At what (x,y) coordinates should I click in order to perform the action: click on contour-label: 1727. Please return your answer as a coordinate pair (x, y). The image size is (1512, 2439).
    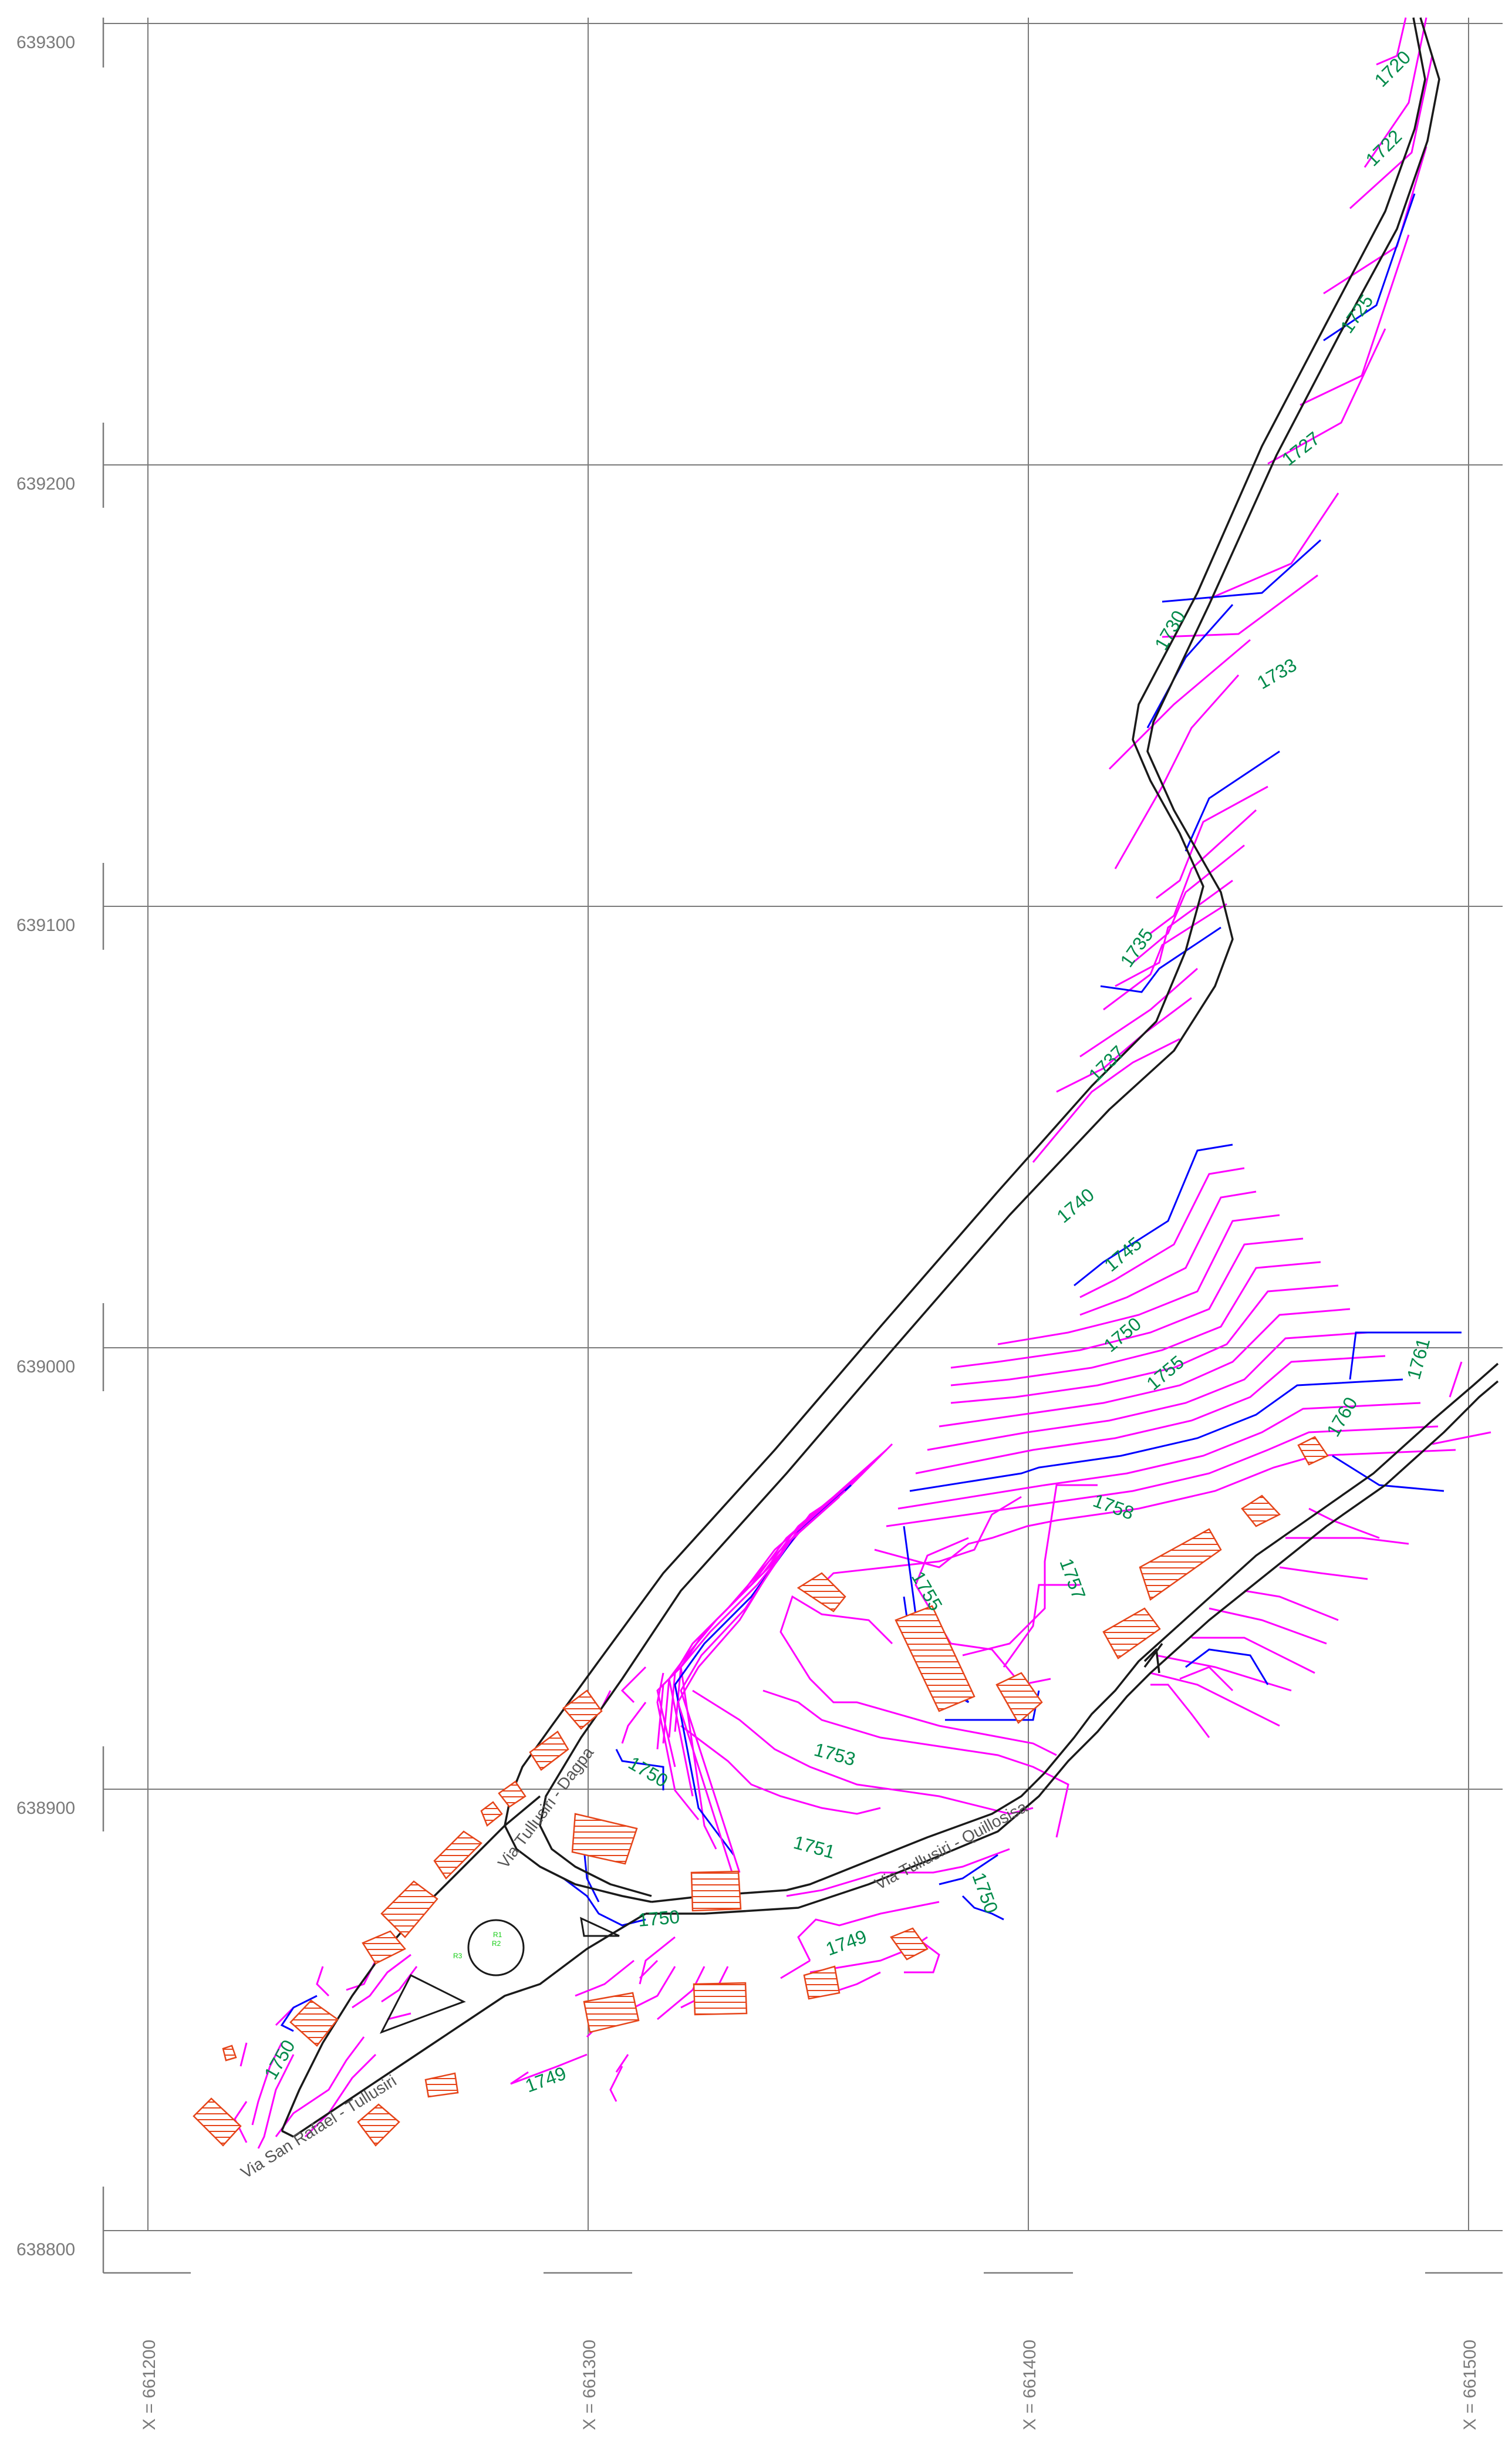
    Looking at the image, I should click on (1301, 448).